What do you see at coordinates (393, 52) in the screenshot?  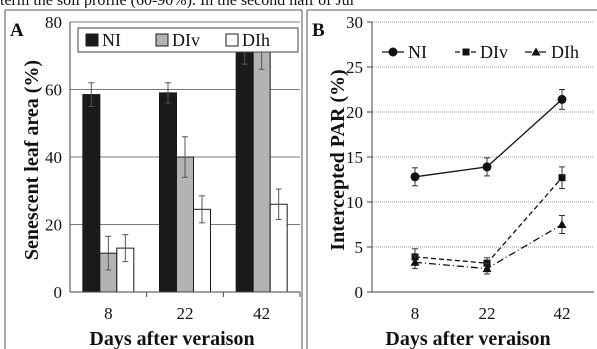 I see `panel-b-legend-marker-ni` at bounding box center [393, 52].